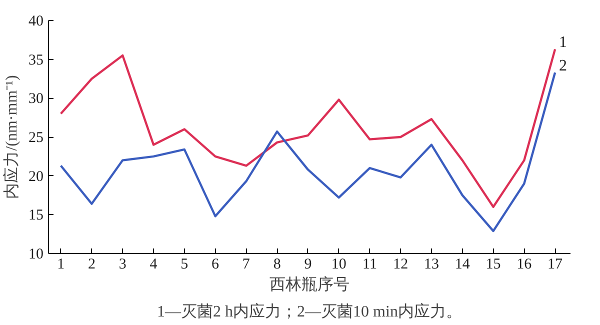 This screenshot has height=325, width=600. What do you see at coordinates (563, 43) in the screenshot?
I see `series-label: 1` at bounding box center [563, 43].